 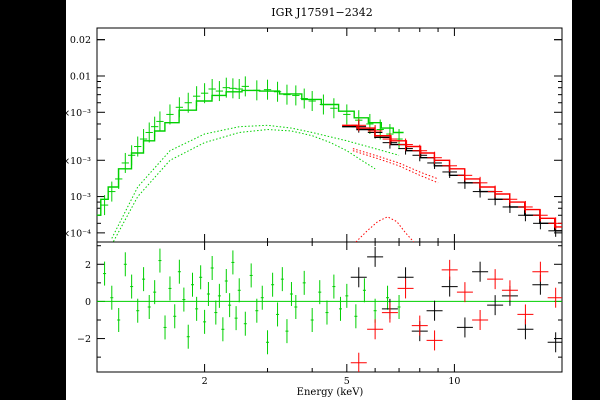 What do you see at coordinates (73, 161) in the screenshot?
I see `spectrum-y-tick-label: 2×10⁻³` at bounding box center [73, 161].